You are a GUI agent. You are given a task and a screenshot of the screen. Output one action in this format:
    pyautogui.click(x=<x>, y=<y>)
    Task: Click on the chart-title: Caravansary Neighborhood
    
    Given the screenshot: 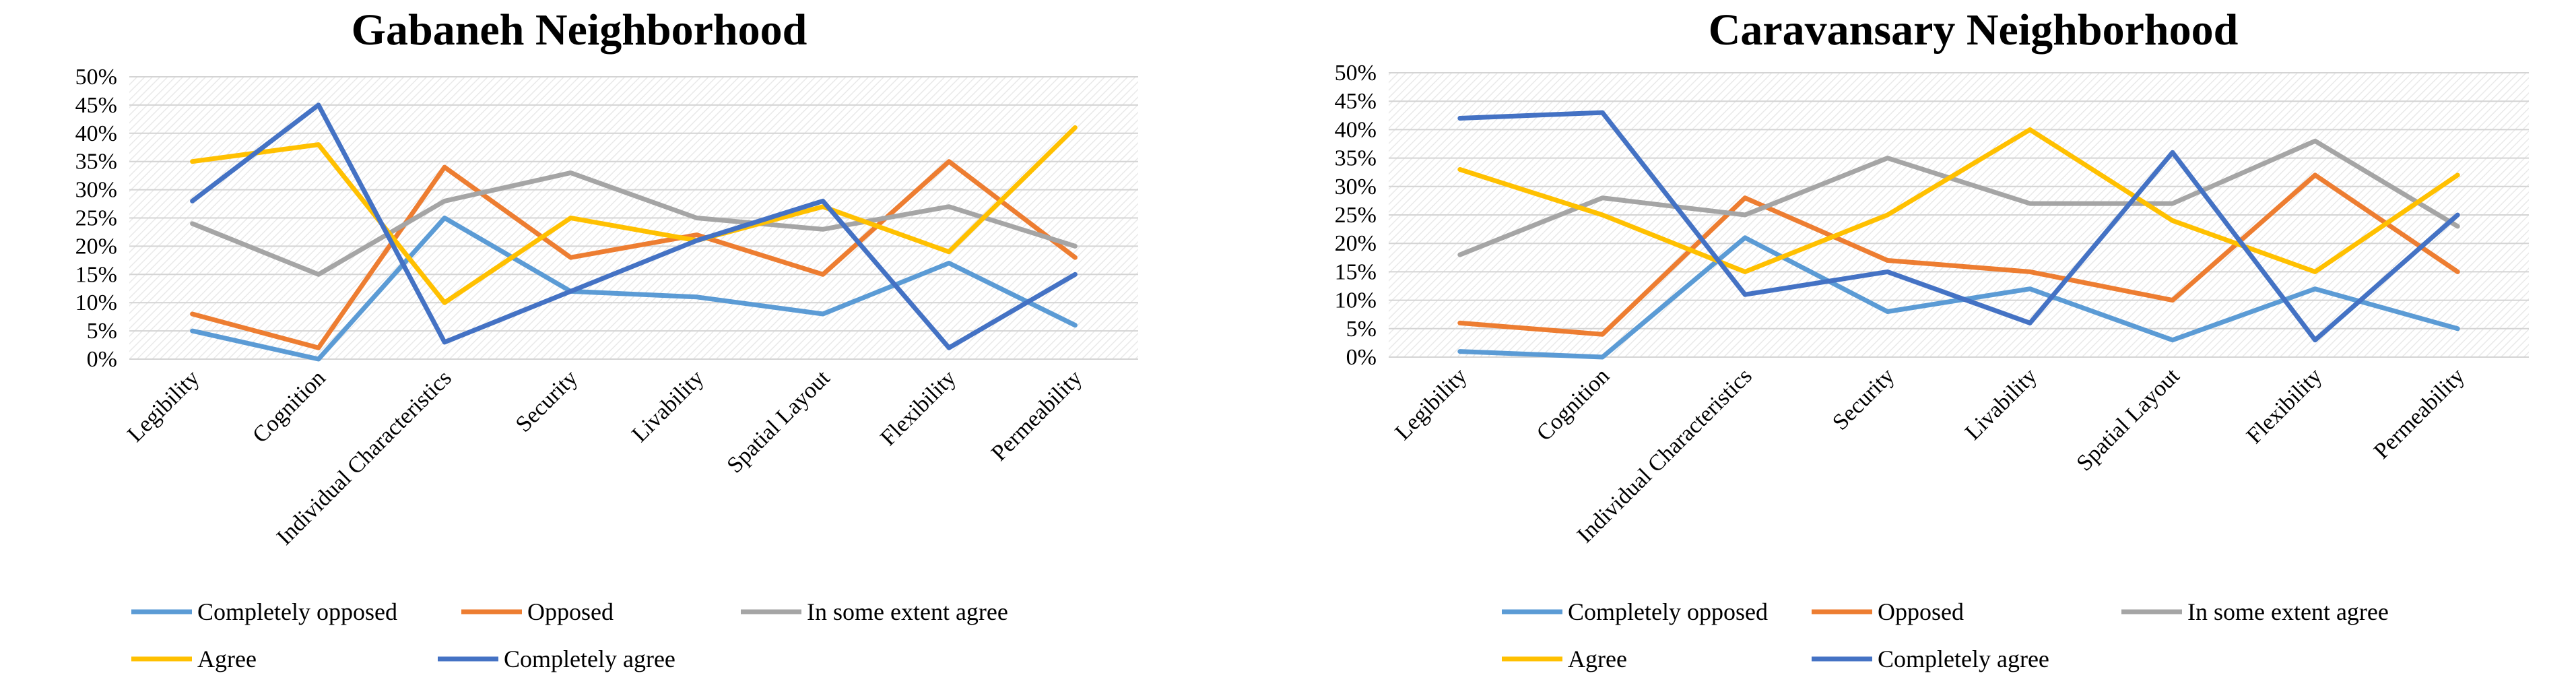 What is the action you would take?
    pyautogui.click(x=1974, y=30)
    